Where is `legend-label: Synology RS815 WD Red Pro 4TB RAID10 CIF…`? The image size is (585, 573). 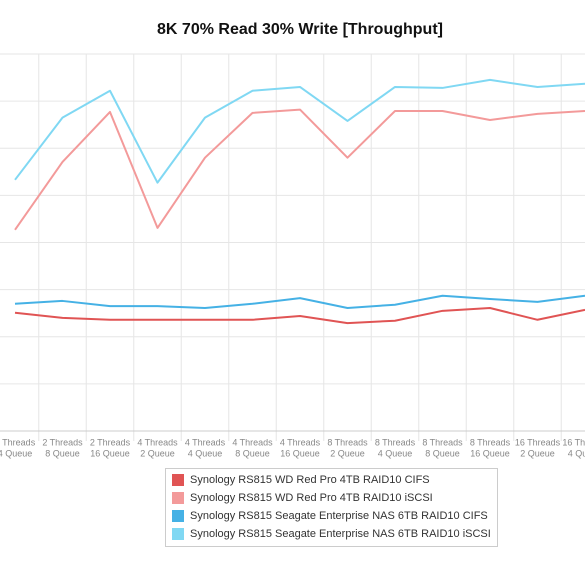 legend-label: Synology RS815 WD Red Pro 4TB RAID10 CIF… is located at coordinates (310, 480).